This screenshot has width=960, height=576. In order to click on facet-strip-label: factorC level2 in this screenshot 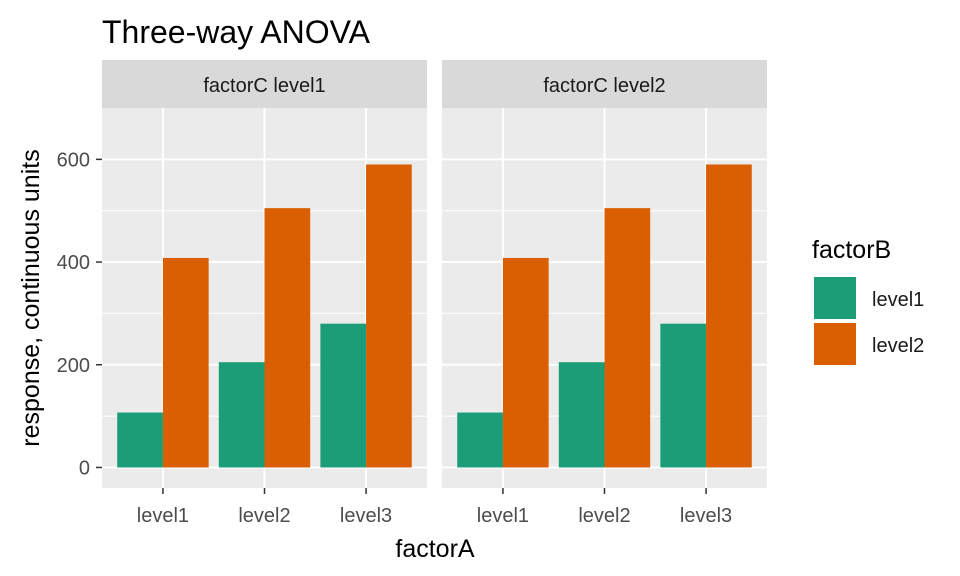, I will do `click(604, 86)`.